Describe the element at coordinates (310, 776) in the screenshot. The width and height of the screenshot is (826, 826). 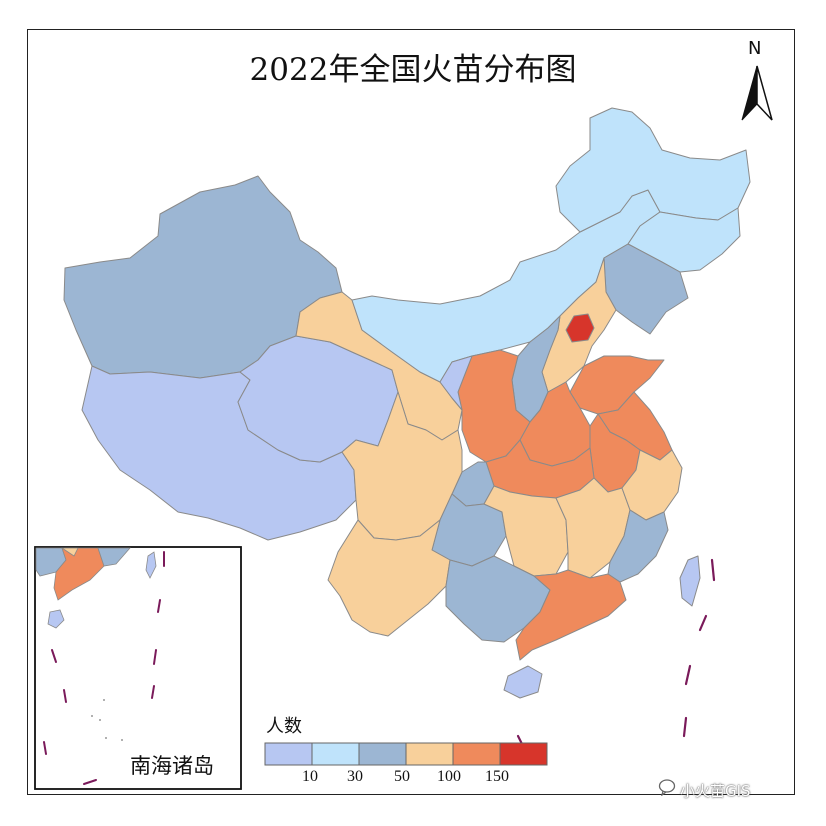
I see `legend-tick-label: 10` at that location.